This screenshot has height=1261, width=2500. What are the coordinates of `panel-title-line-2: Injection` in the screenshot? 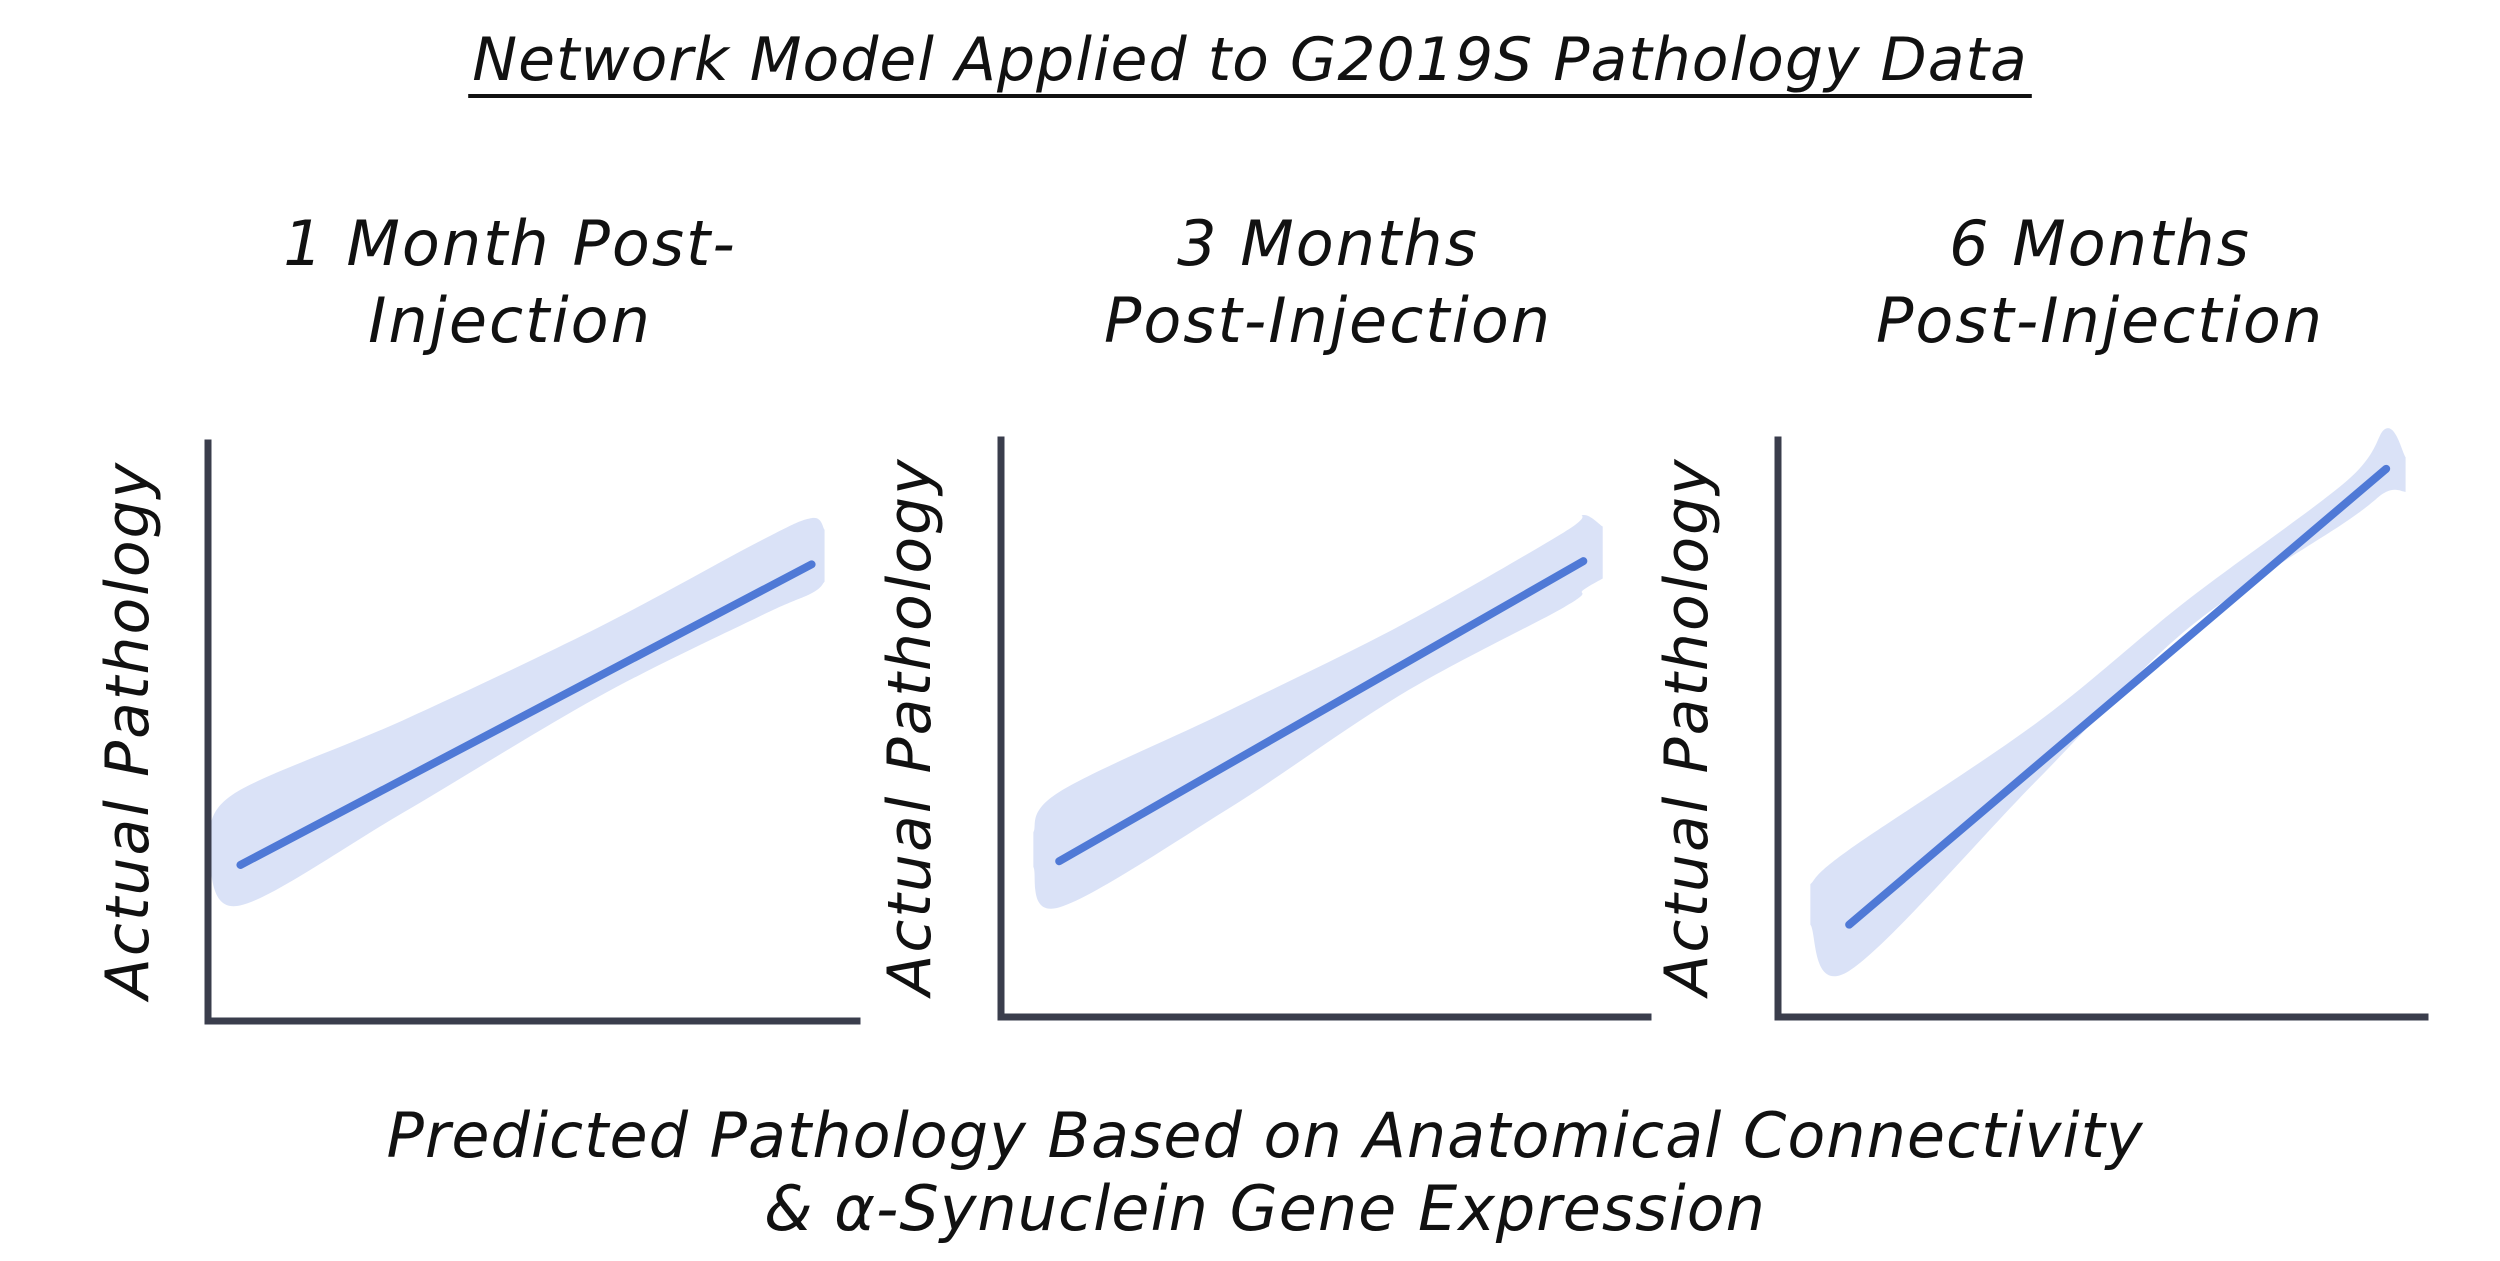 It's located at (510, 320).